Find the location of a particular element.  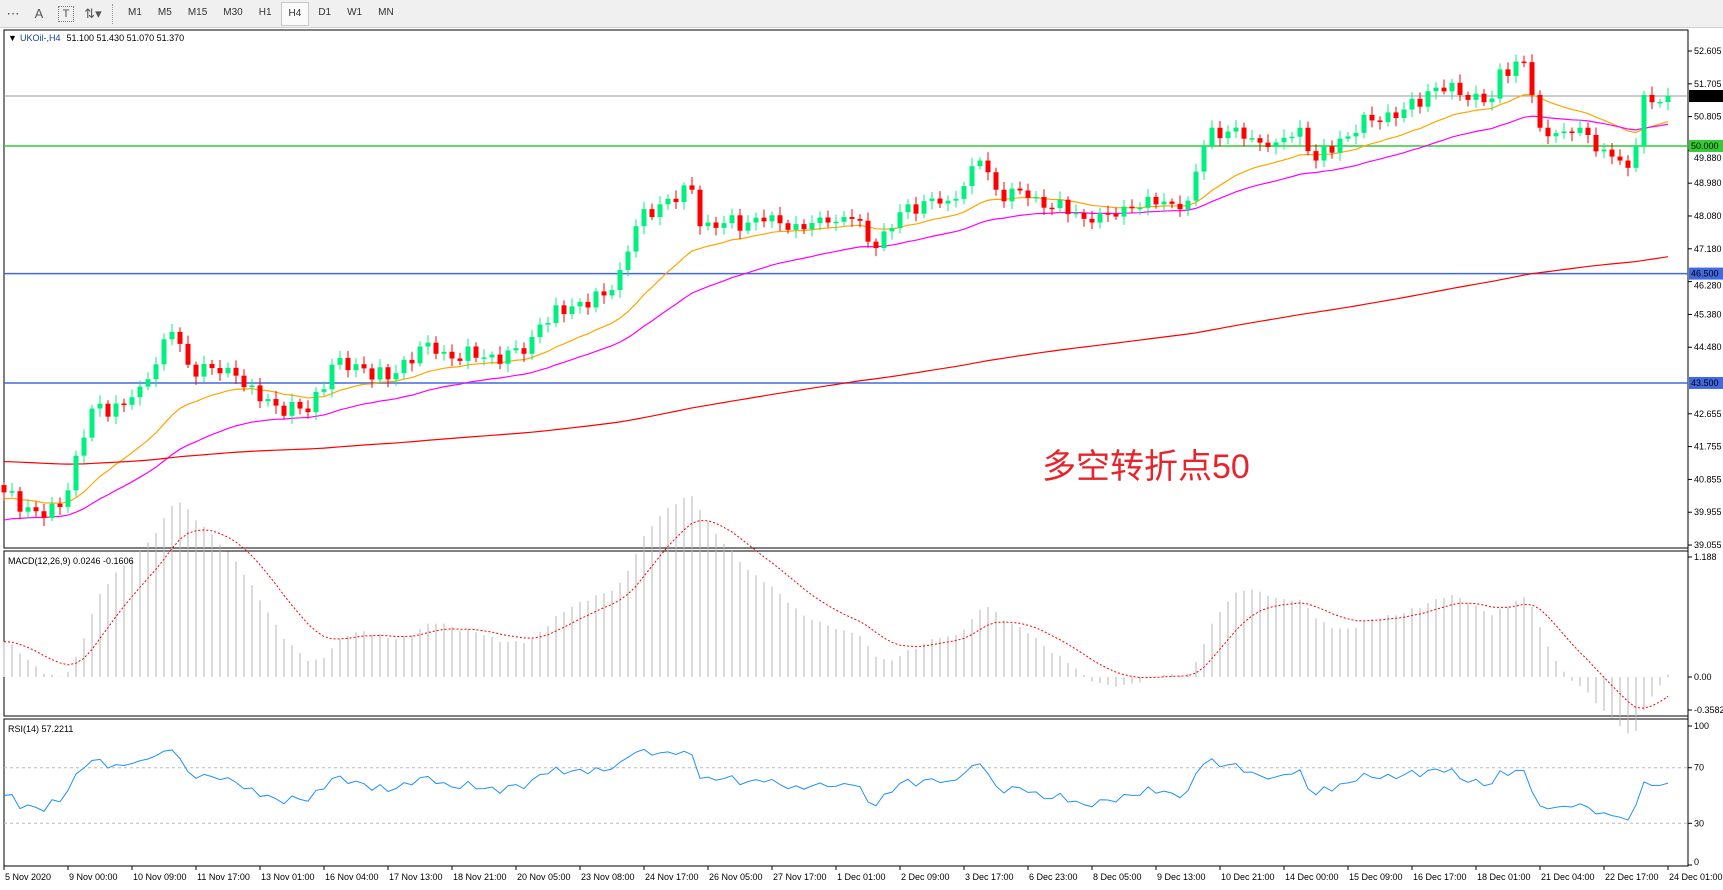

timeframe-h4-button: H4 is located at coordinates (295, 13).